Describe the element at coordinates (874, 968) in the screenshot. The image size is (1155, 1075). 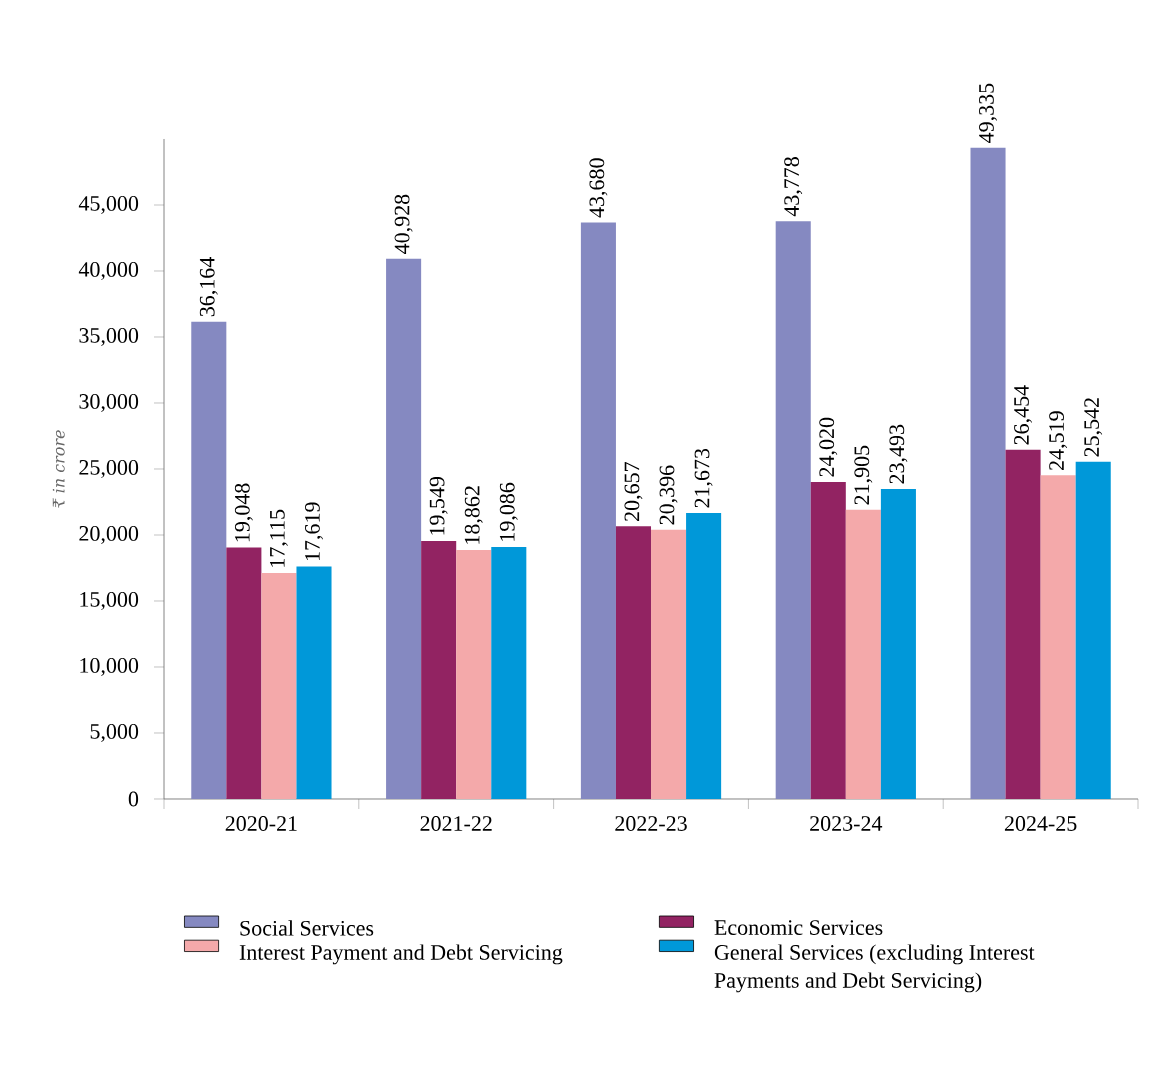
I see `legend-label: General Services (excluding Interest Payments and Debt Servicing)` at that location.